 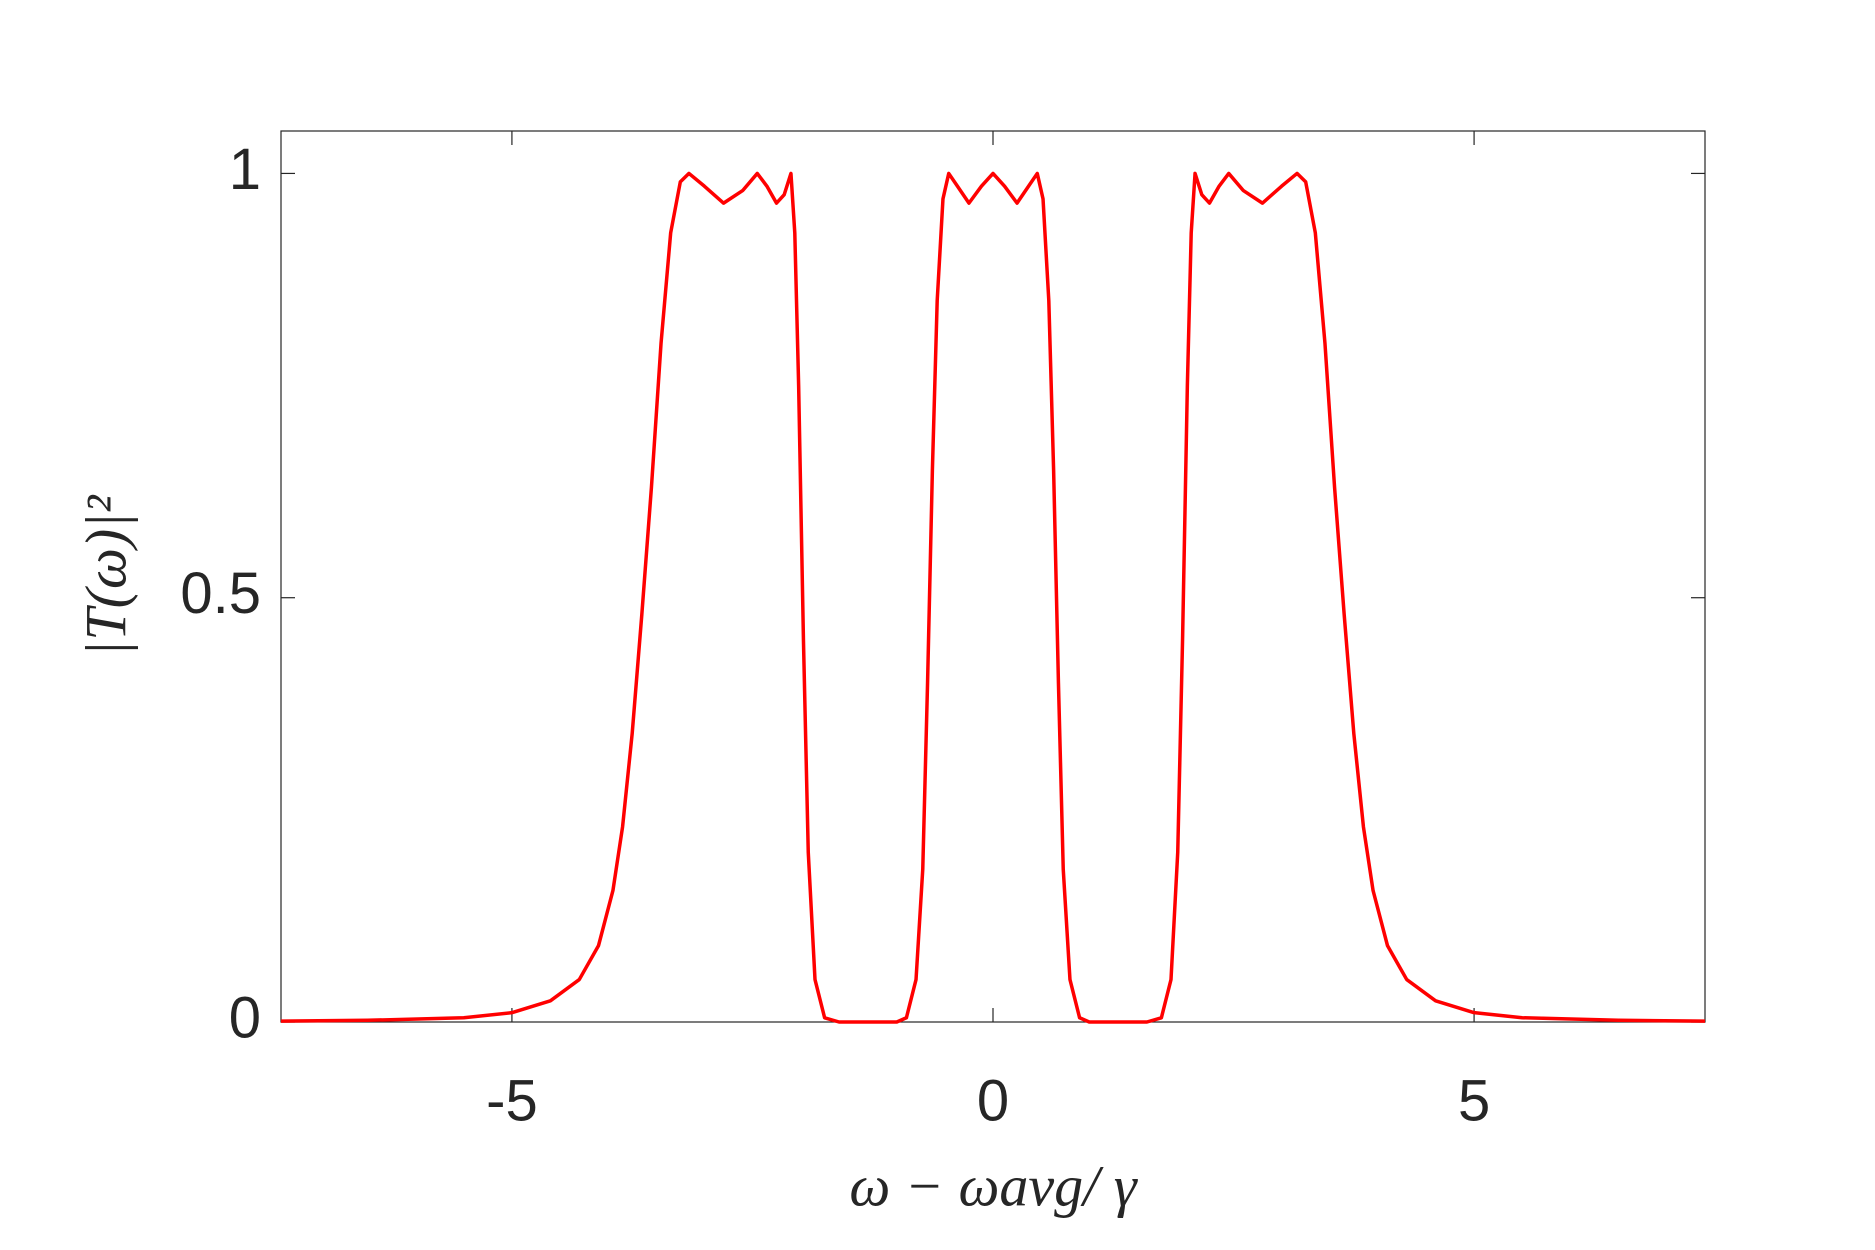 What do you see at coordinates (245, 1017) in the screenshot?
I see `y-tick-label: 0` at bounding box center [245, 1017].